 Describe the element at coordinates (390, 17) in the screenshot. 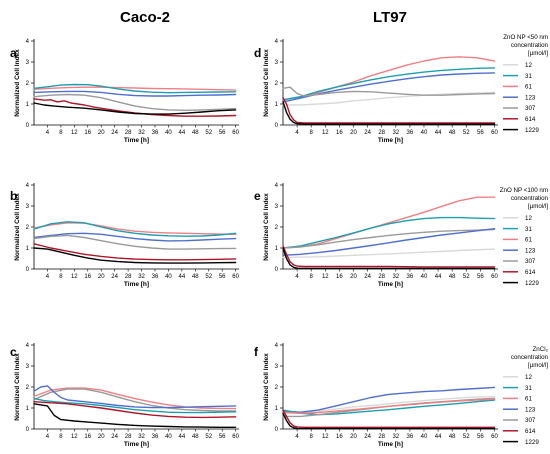

I see `column-title-lt97: LT97` at that location.